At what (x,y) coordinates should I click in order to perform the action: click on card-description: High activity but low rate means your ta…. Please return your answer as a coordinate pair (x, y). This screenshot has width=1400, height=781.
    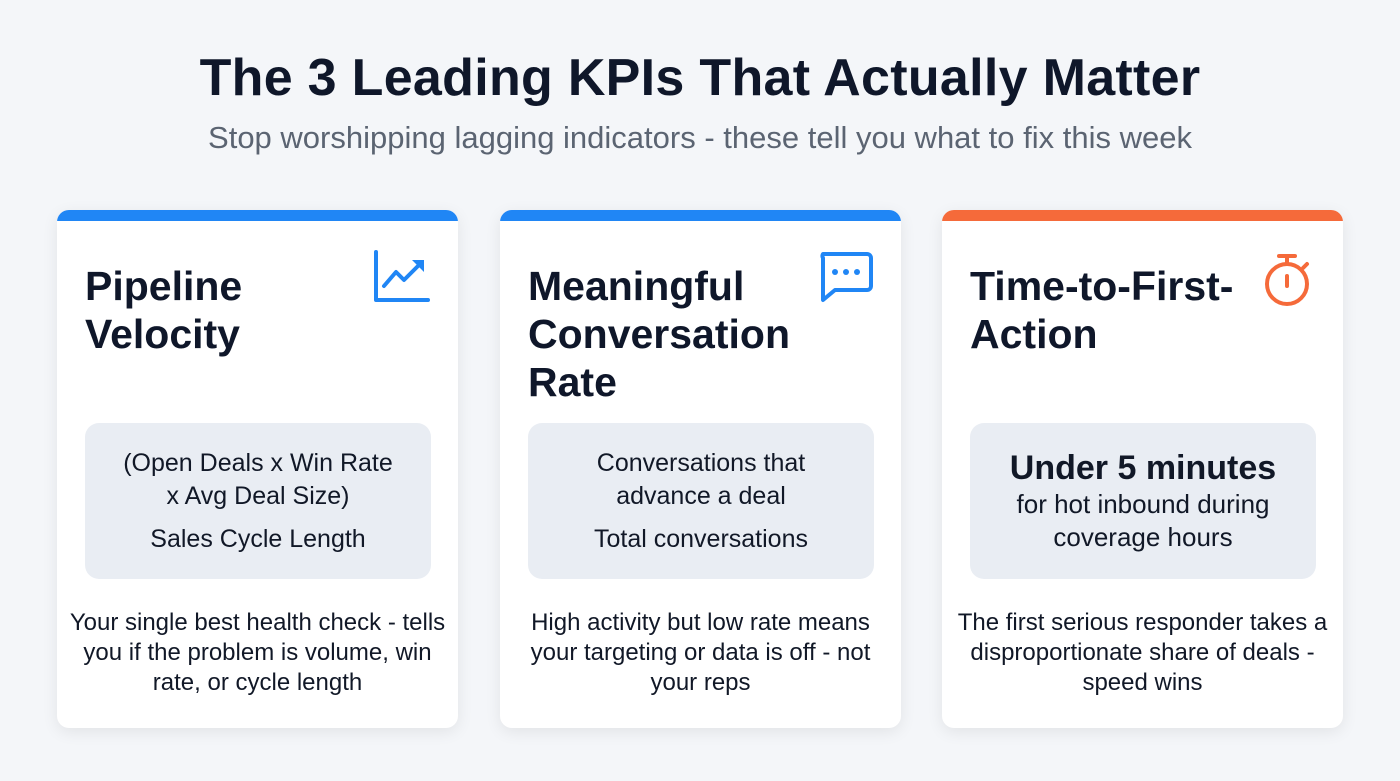
    Looking at the image, I should click on (700, 652).